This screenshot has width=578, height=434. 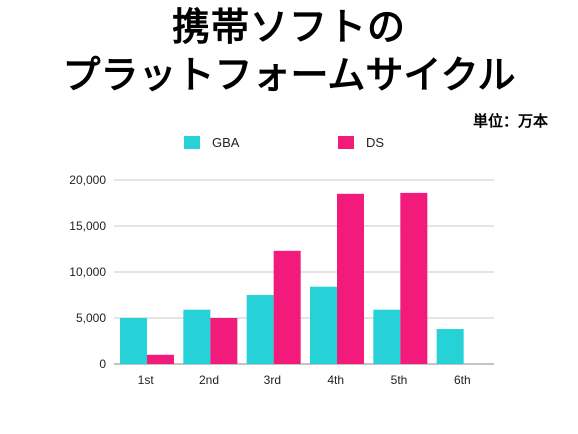 I want to click on legend-label-gba: GBA, so click(x=226, y=142).